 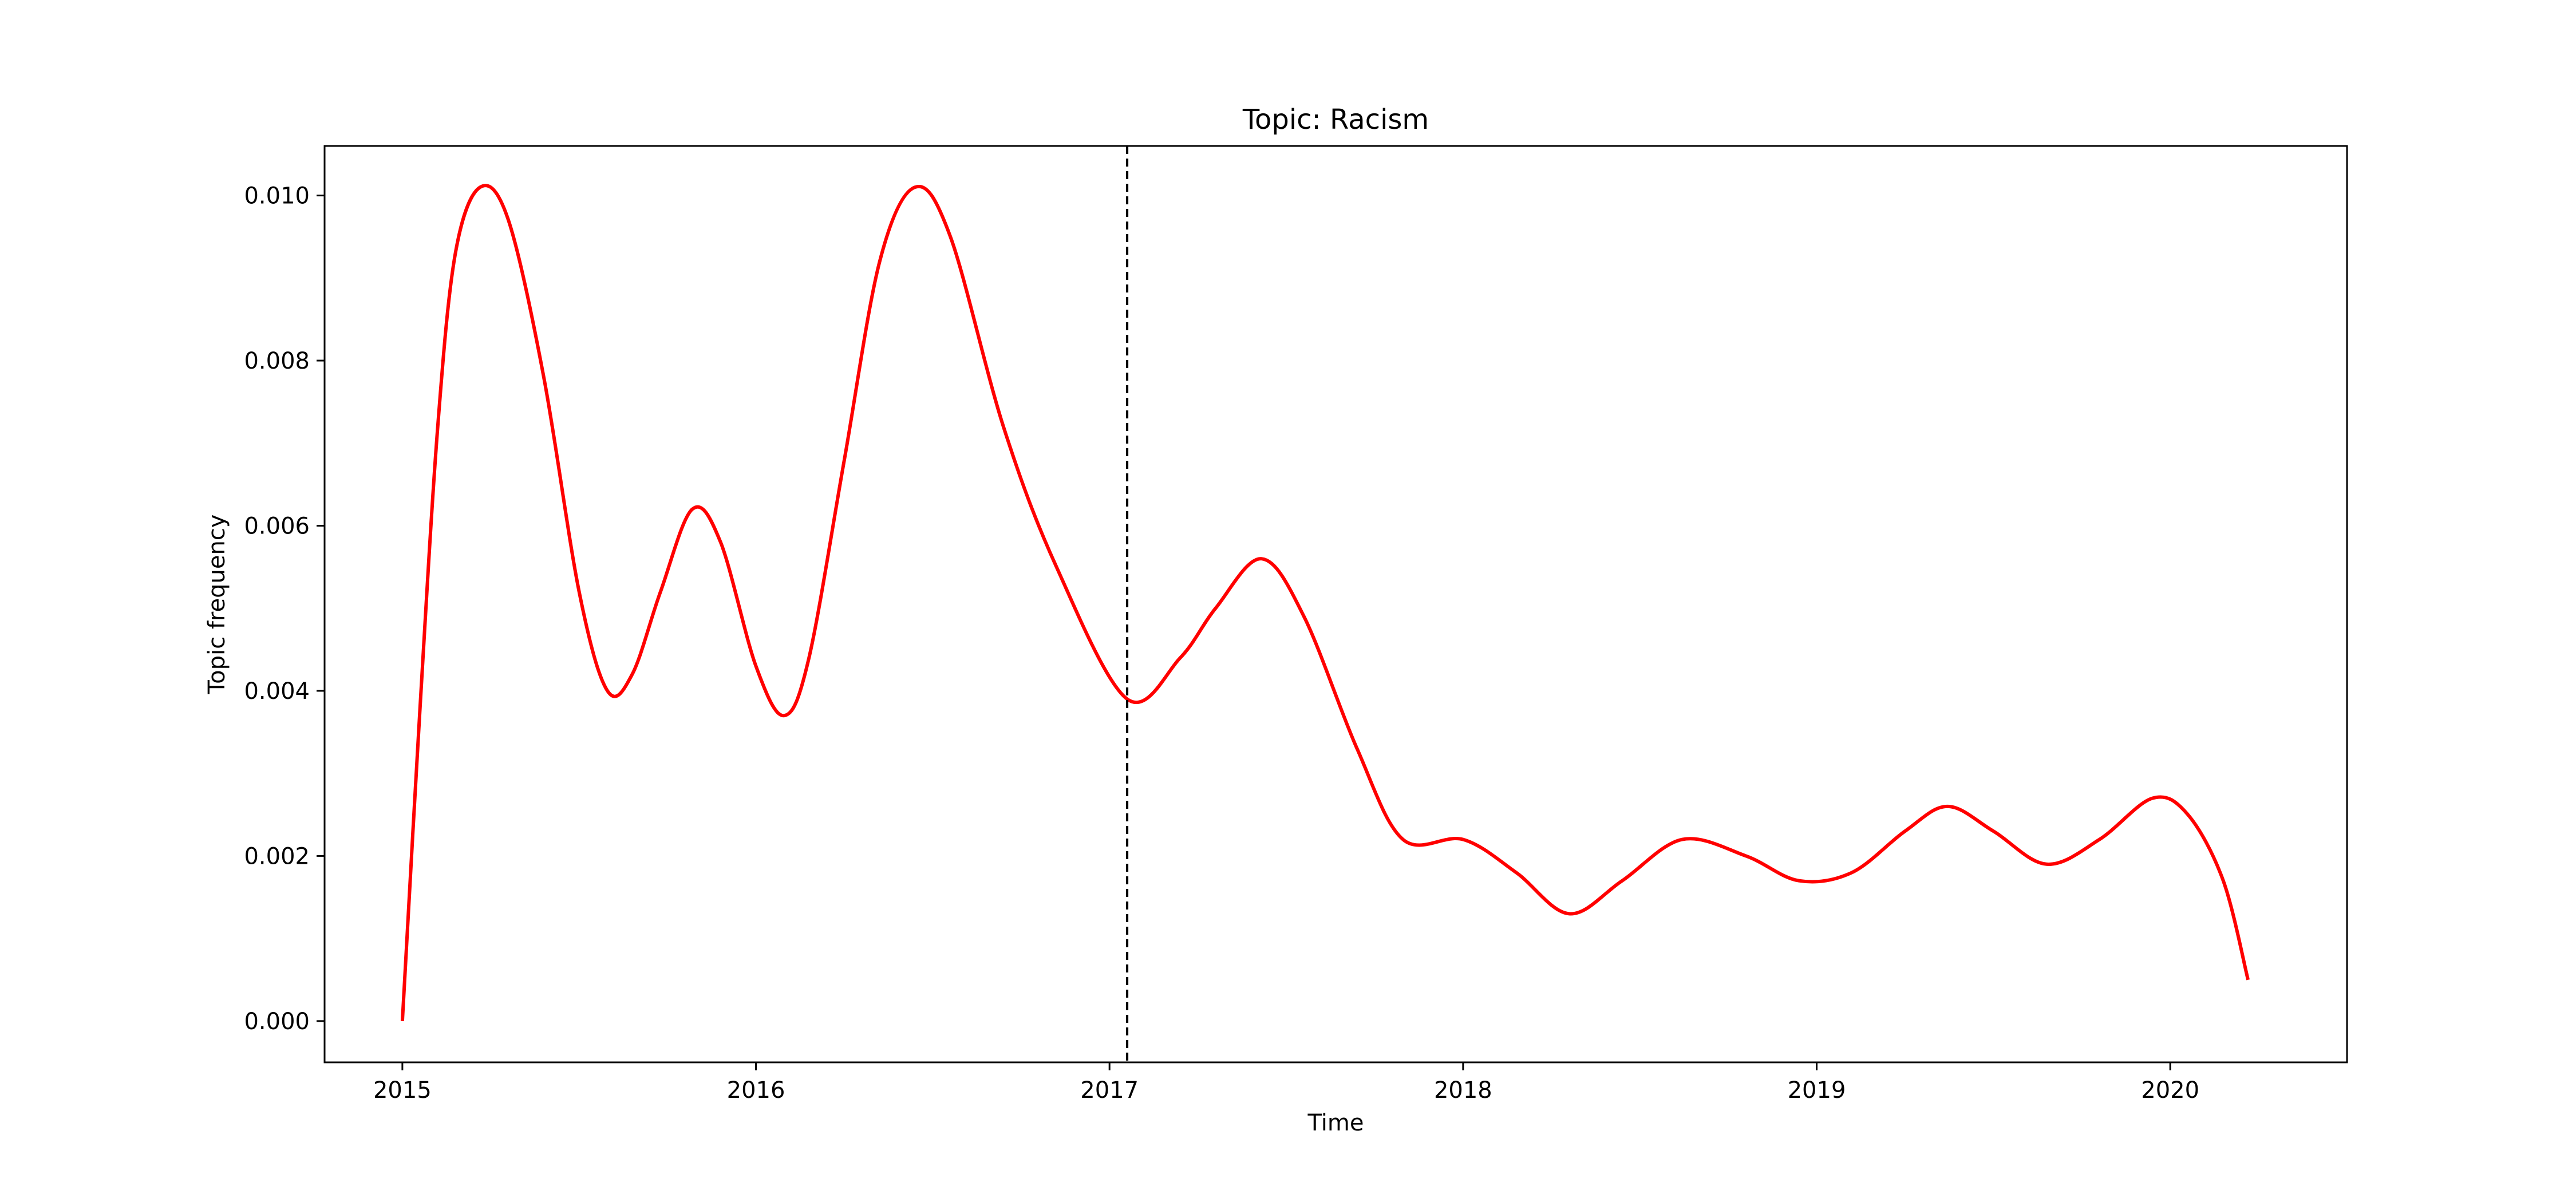 What do you see at coordinates (277, 1022) in the screenshot?
I see `y-tick-label: 0.000` at bounding box center [277, 1022].